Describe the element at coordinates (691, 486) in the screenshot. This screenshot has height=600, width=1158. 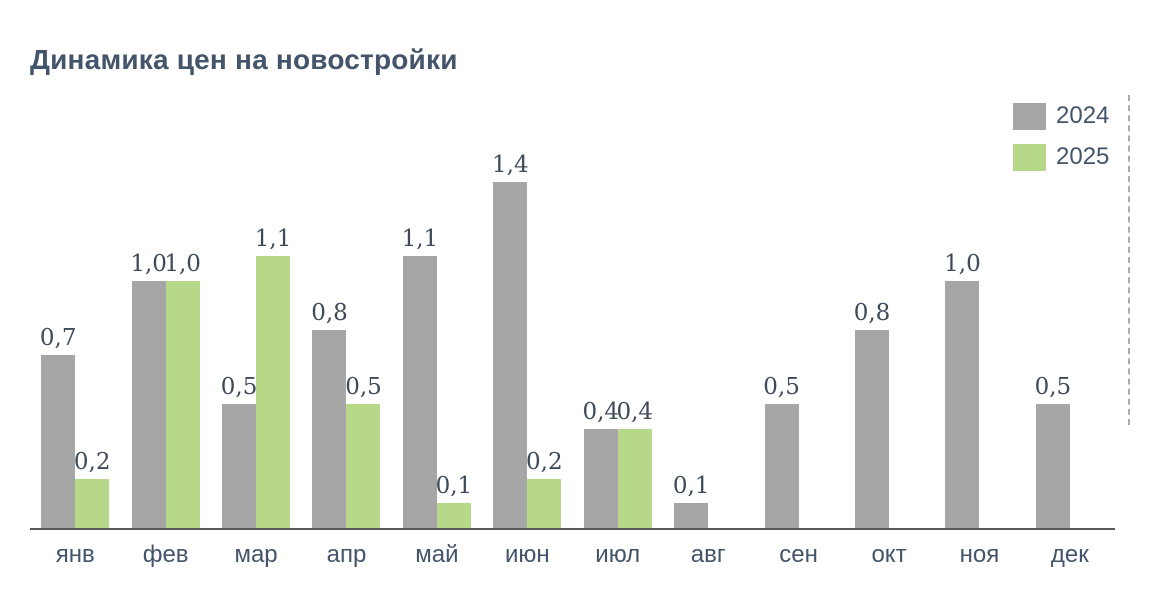
I see `bar-value-label-2024-авг: 0,1` at that location.